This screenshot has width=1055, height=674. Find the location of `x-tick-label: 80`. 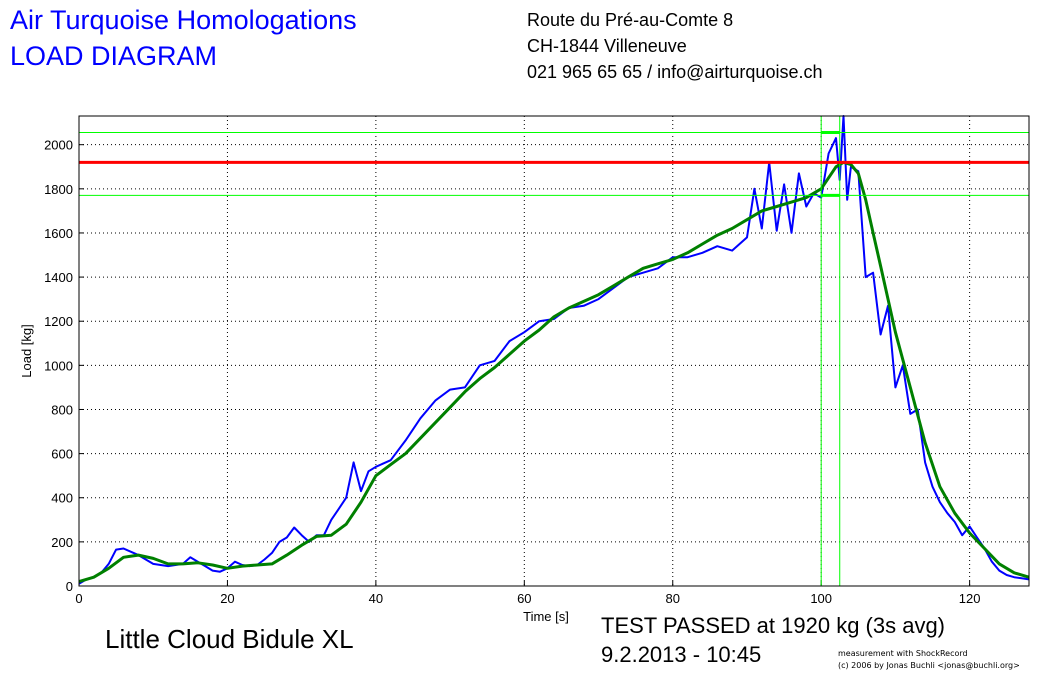

x-tick-label: 80 is located at coordinates (673, 598).